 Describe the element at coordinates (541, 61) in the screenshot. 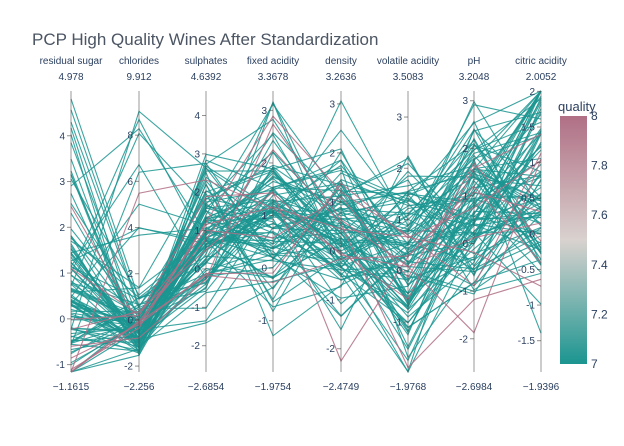

I see `dimension-label: citric acidity` at that location.